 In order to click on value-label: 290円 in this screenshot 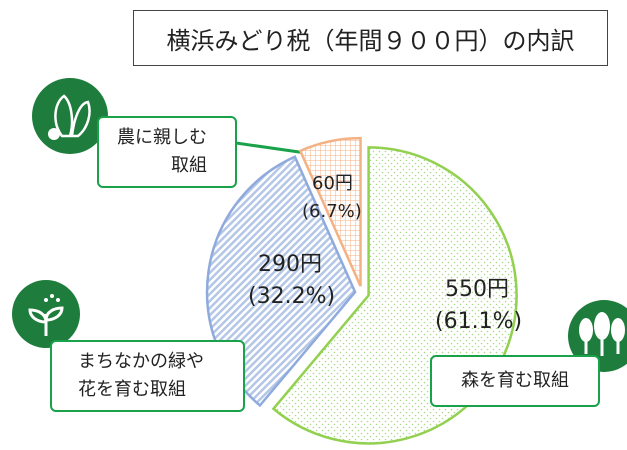, I will do `click(290, 264)`.